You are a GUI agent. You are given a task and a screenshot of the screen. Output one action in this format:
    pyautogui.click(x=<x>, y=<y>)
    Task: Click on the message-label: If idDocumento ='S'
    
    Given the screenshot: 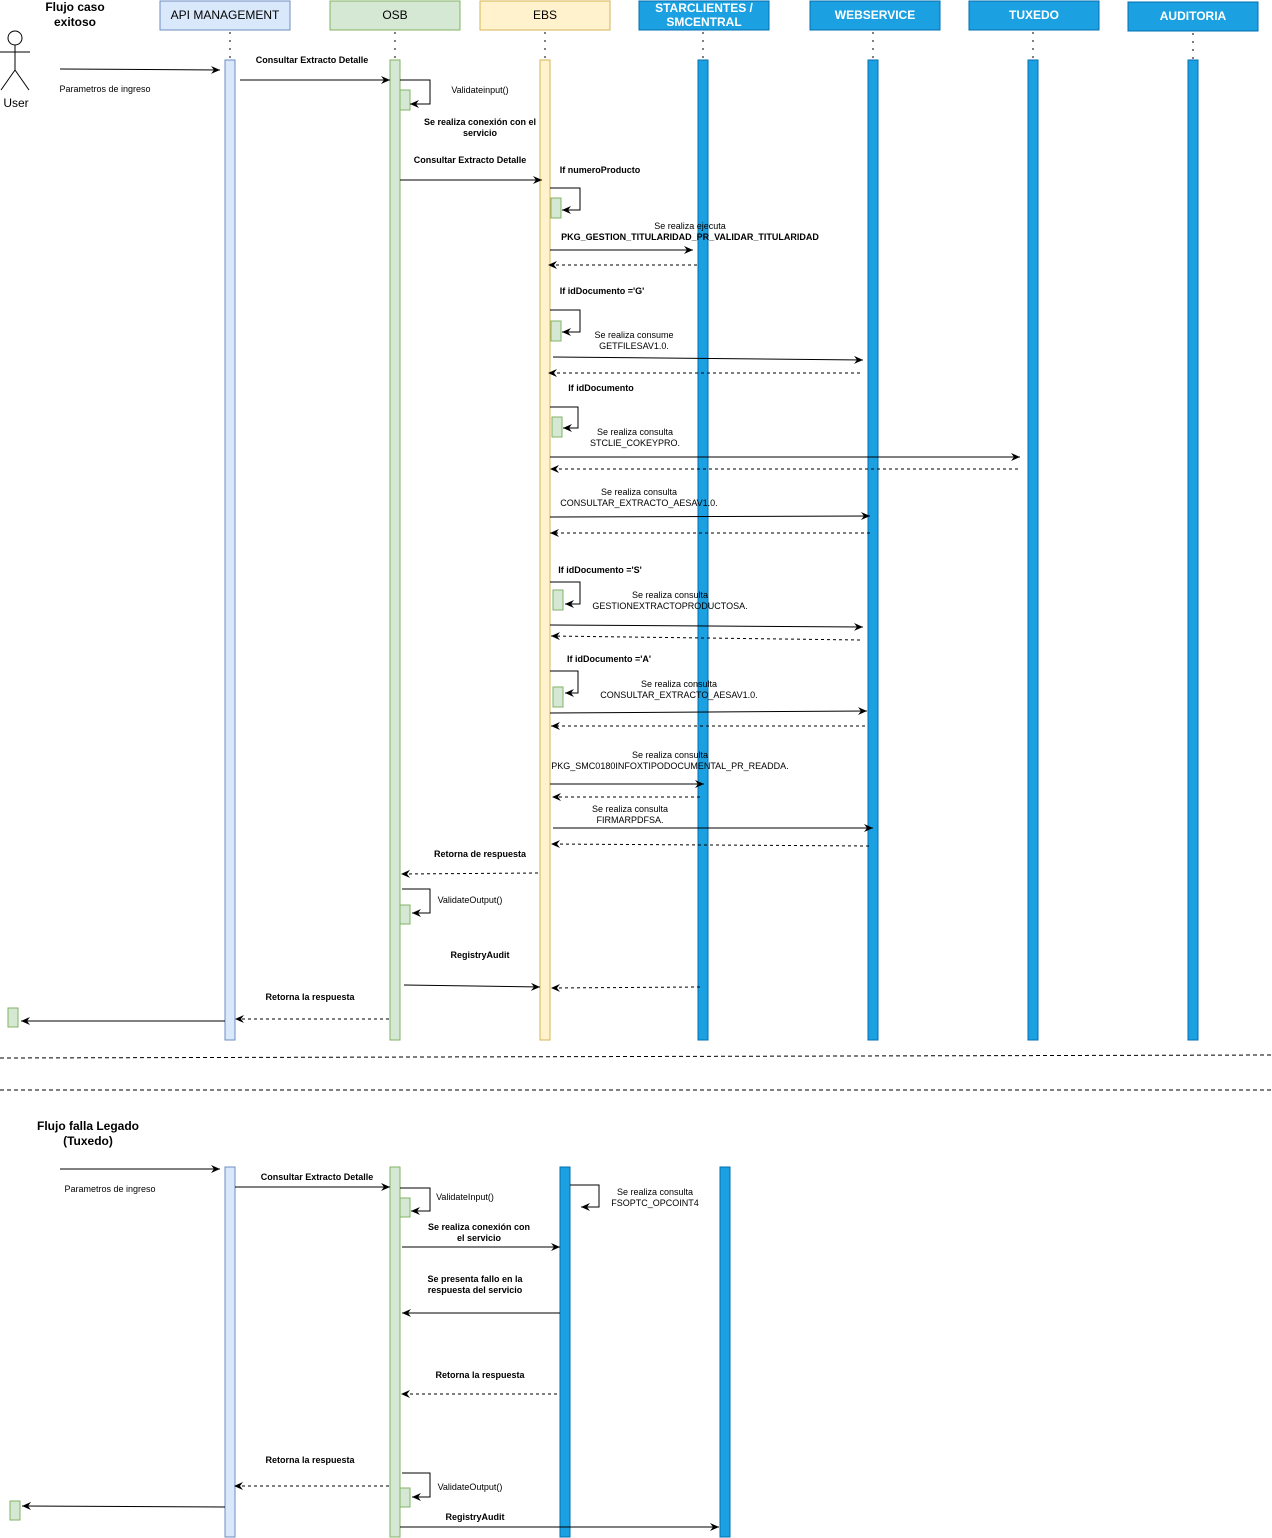 What is the action you would take?
    pyautogui.click(x=600, y=570)
    